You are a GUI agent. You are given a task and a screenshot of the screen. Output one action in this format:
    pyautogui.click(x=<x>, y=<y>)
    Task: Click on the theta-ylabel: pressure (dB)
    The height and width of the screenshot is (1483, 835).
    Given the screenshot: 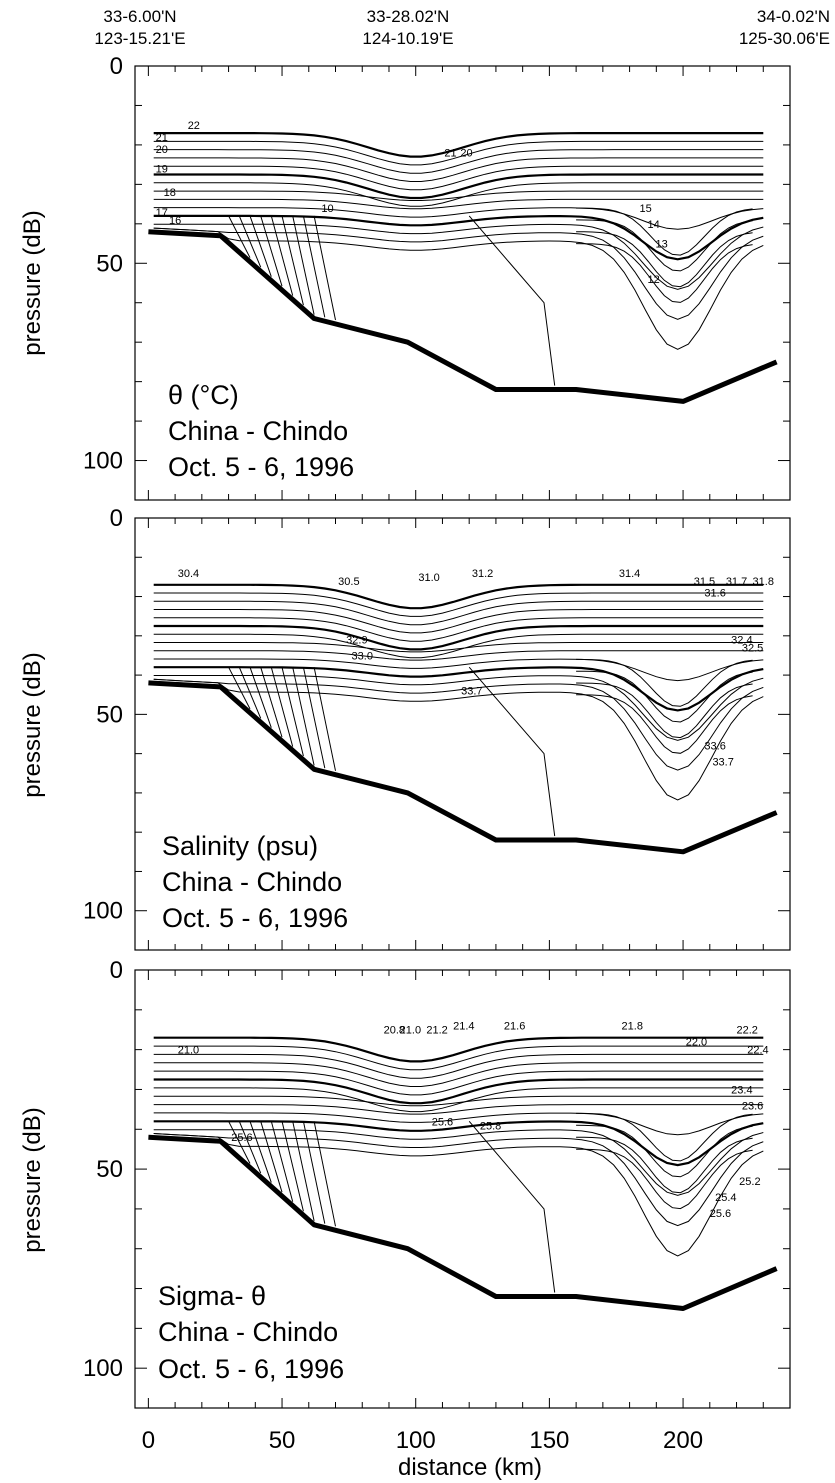 What is the action you would take?
    pyautogui.click(x=32, y=282)
    